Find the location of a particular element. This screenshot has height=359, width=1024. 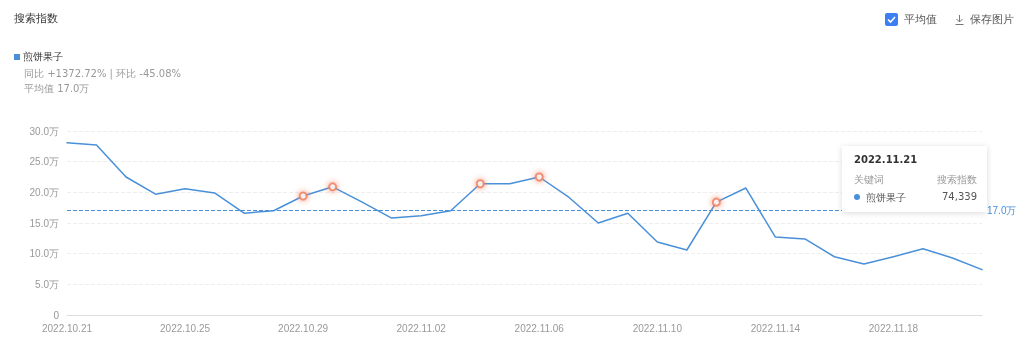

x-tick-label: 2022.11.06 is located at coordinates (539, 328).